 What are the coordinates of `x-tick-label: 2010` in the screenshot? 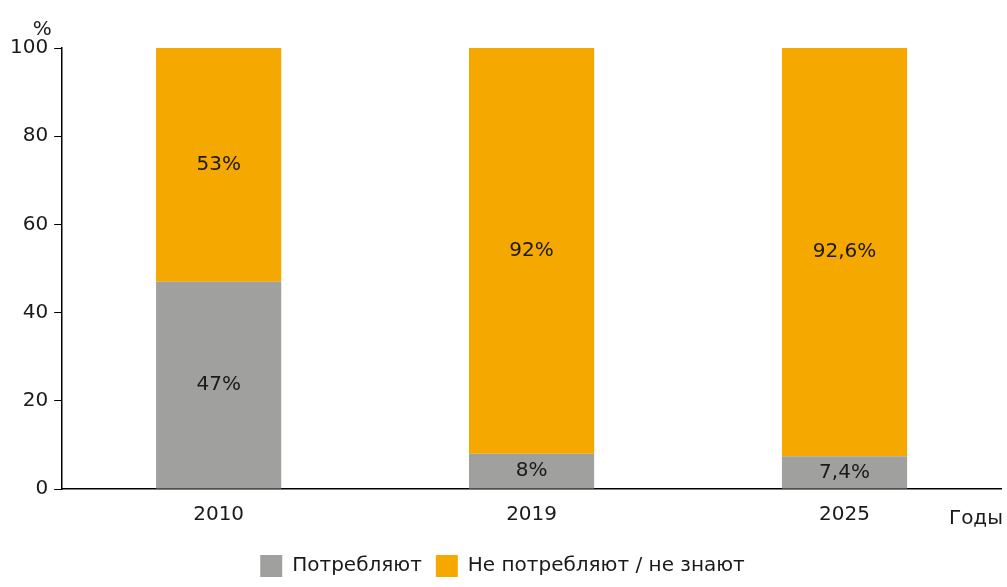 It's located at (219, 513).